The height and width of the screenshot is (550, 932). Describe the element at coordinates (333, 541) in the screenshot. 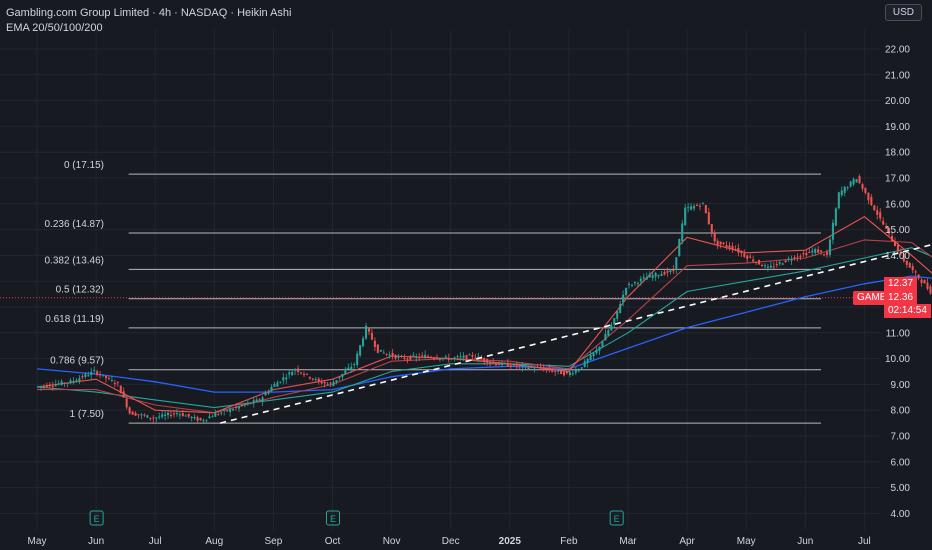

I see `x-tick-label: Oct` at that location.